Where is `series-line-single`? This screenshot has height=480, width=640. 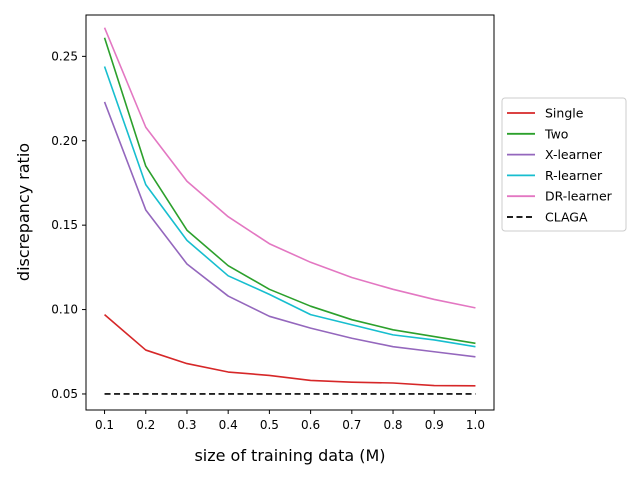 series-line-single is located at coordinates (290, 350).